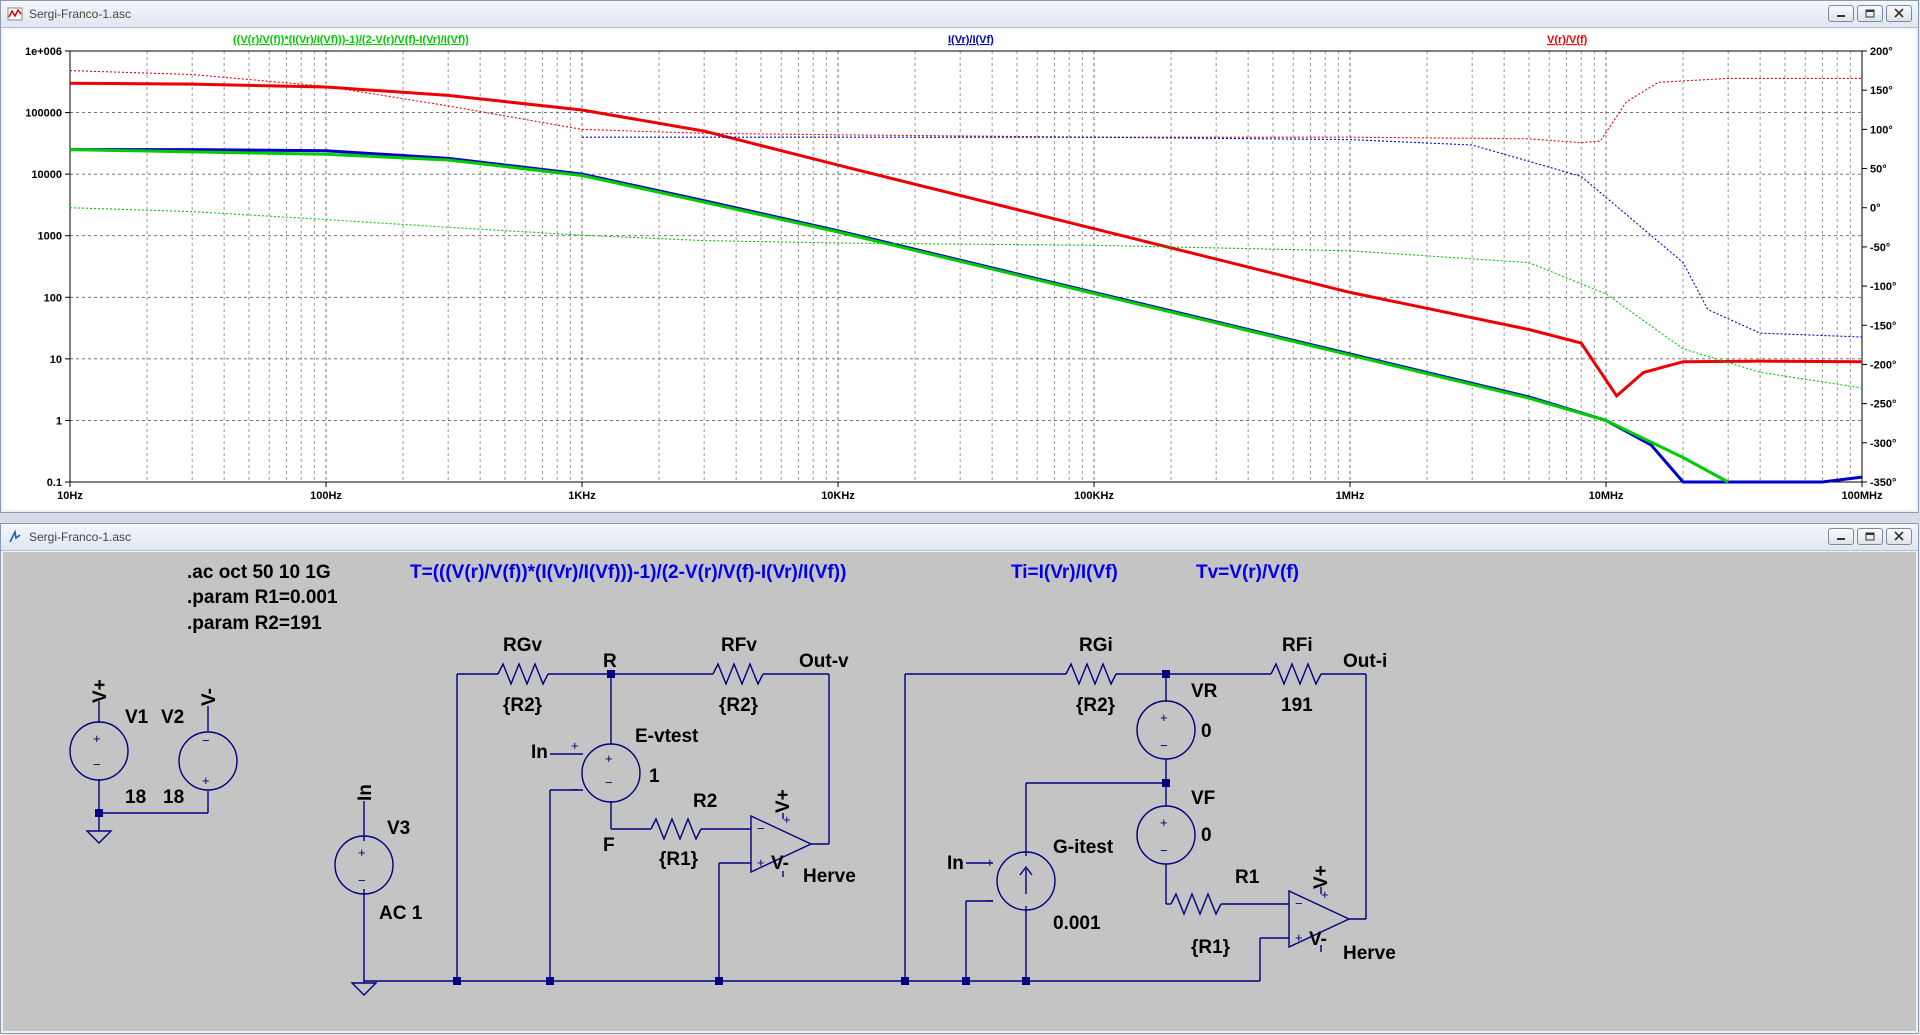  What do you see at coordinates (1881, 130) in the screenshot?
I see `y2-tick-label: 100°` at bounding box center [1881, 130].